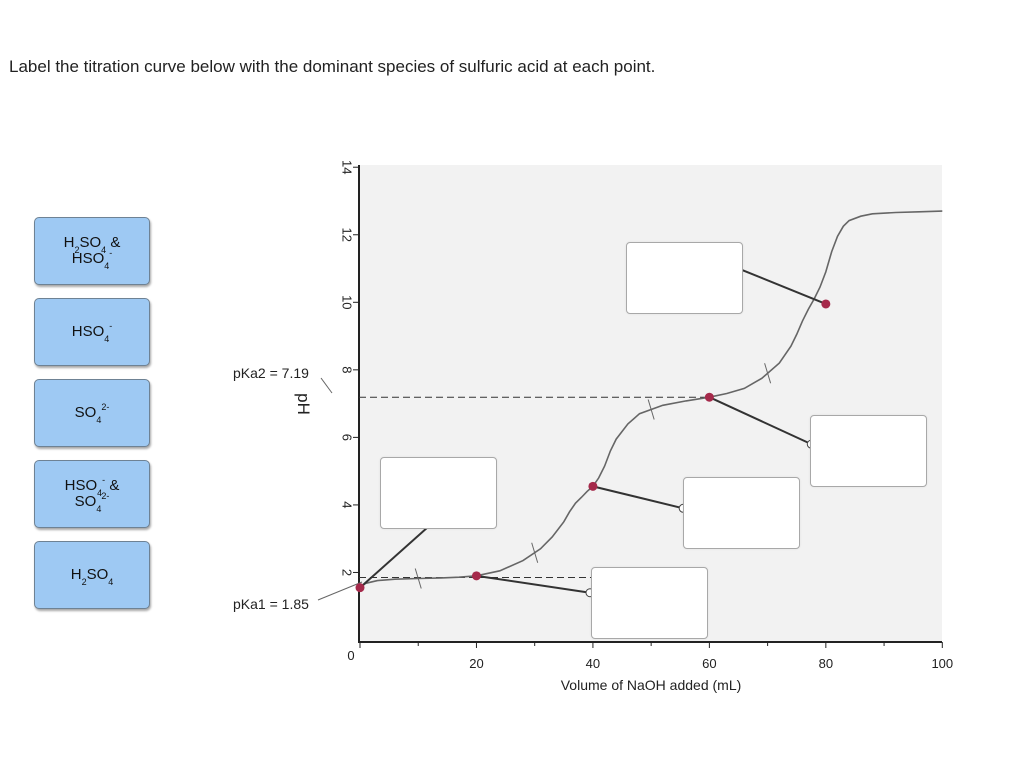 The image size is (1024, 774). I want to click on tile-formula: SO42-, so click(92, 413).